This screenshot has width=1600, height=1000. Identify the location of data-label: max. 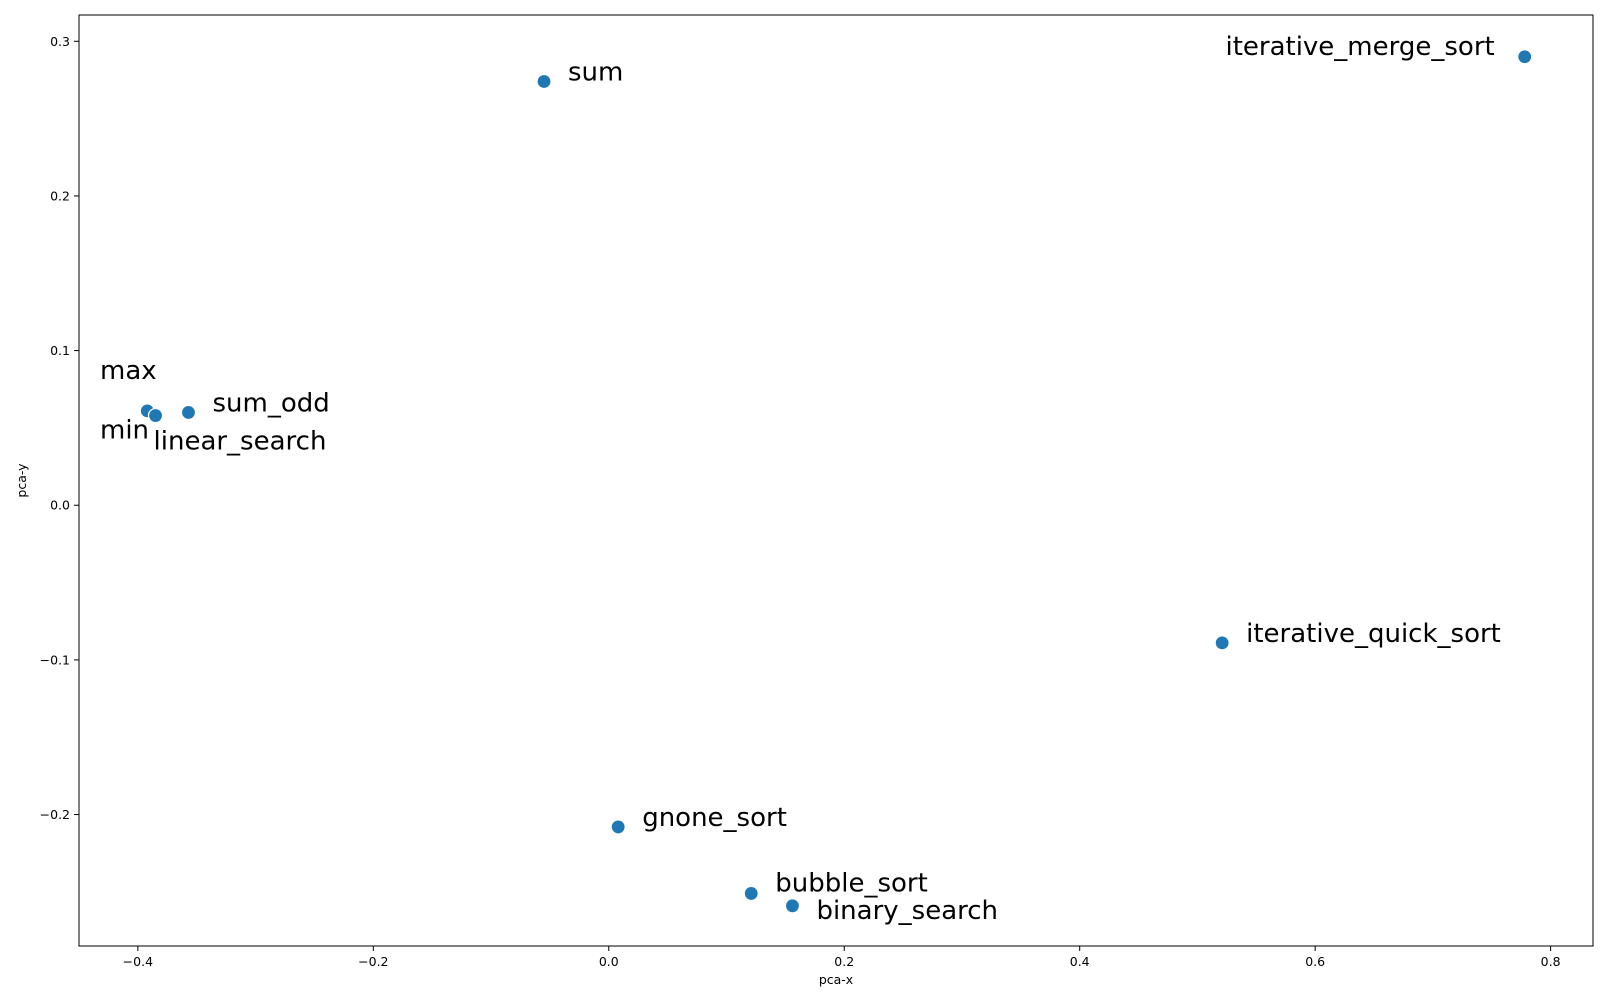
(128, 371).